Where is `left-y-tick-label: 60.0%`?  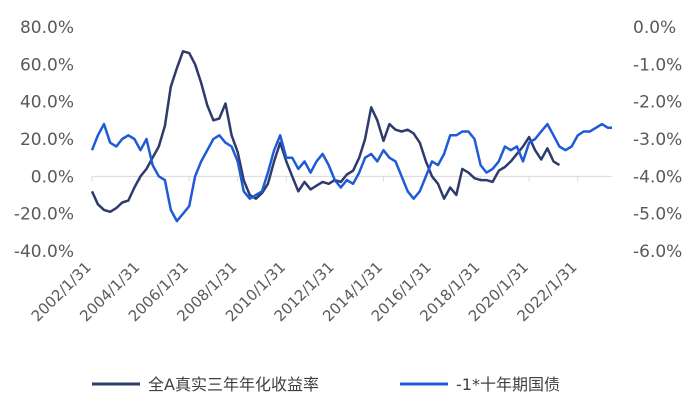 left-y-tick-label: 60.0% is located at coordinates (47, 65).